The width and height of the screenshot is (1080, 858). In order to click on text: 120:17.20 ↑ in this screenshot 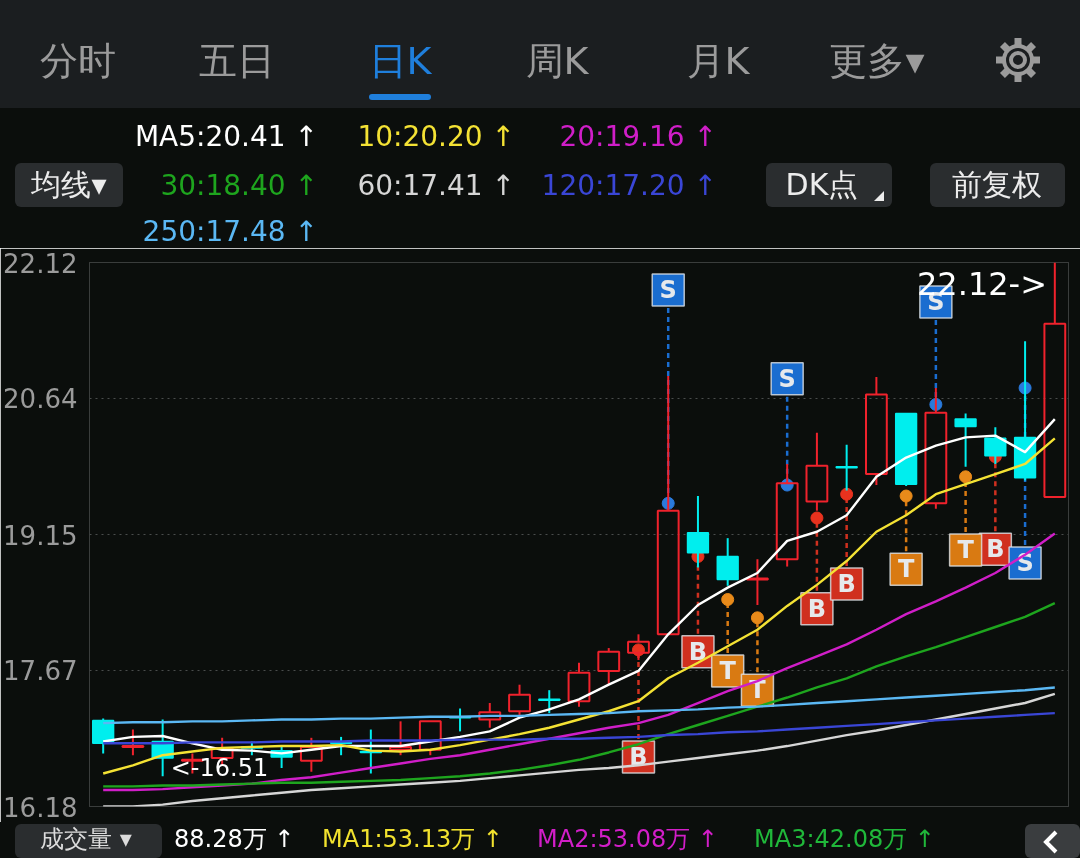, I will do `click(629, 185)`.